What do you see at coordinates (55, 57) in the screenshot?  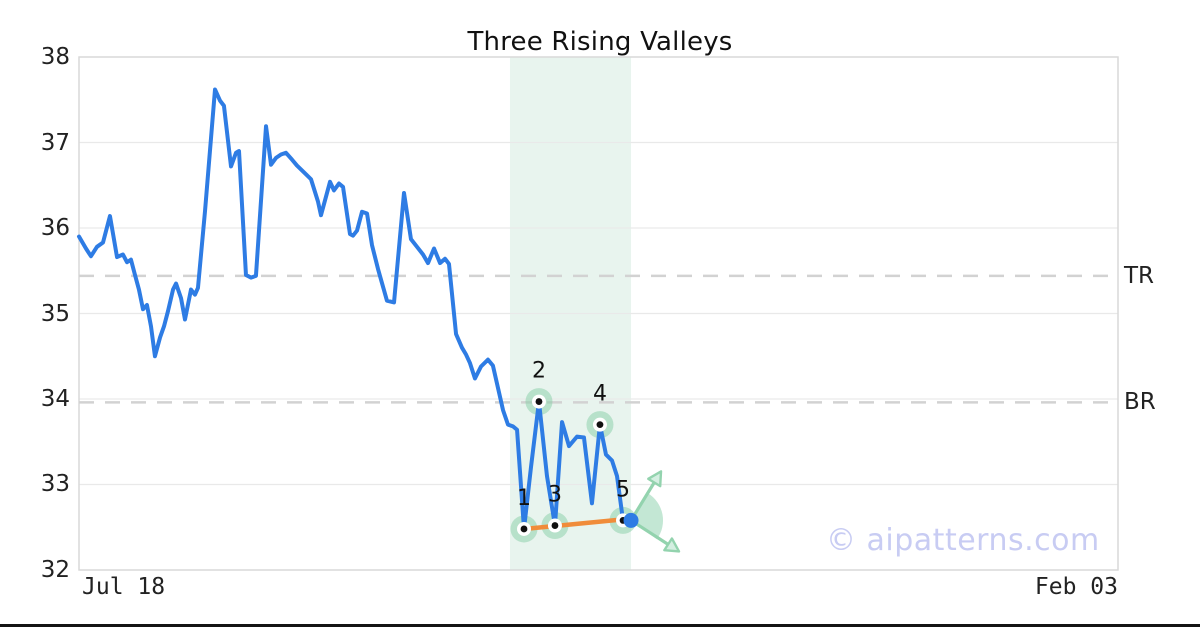 I see `y-tick-38: 38` at bounding box center [55, 57].